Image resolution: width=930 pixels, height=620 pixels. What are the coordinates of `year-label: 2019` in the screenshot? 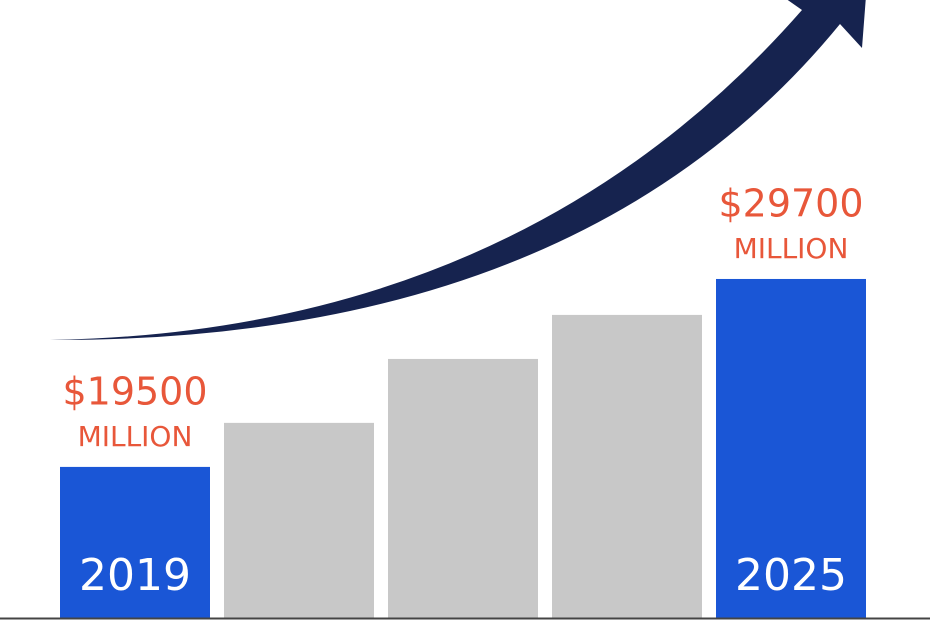 It's located at (135, 575).